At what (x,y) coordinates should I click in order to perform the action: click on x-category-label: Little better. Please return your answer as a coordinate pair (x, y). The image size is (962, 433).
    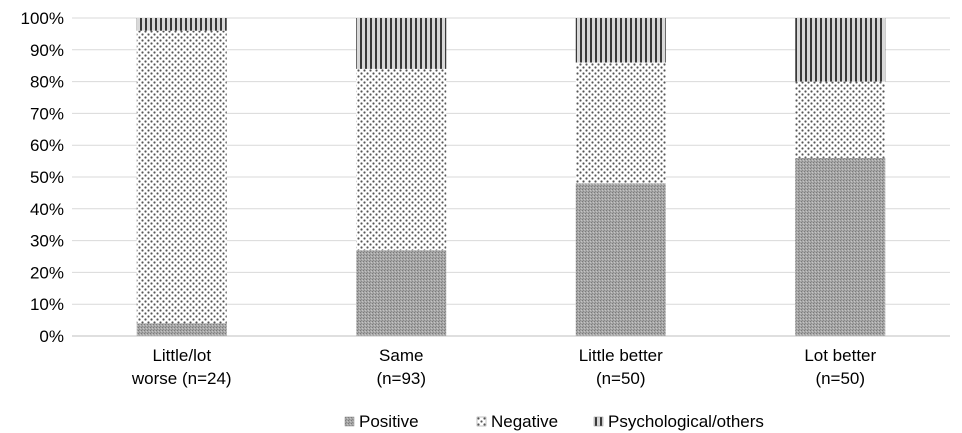
    Looking at the image, I should click on (621, 355).